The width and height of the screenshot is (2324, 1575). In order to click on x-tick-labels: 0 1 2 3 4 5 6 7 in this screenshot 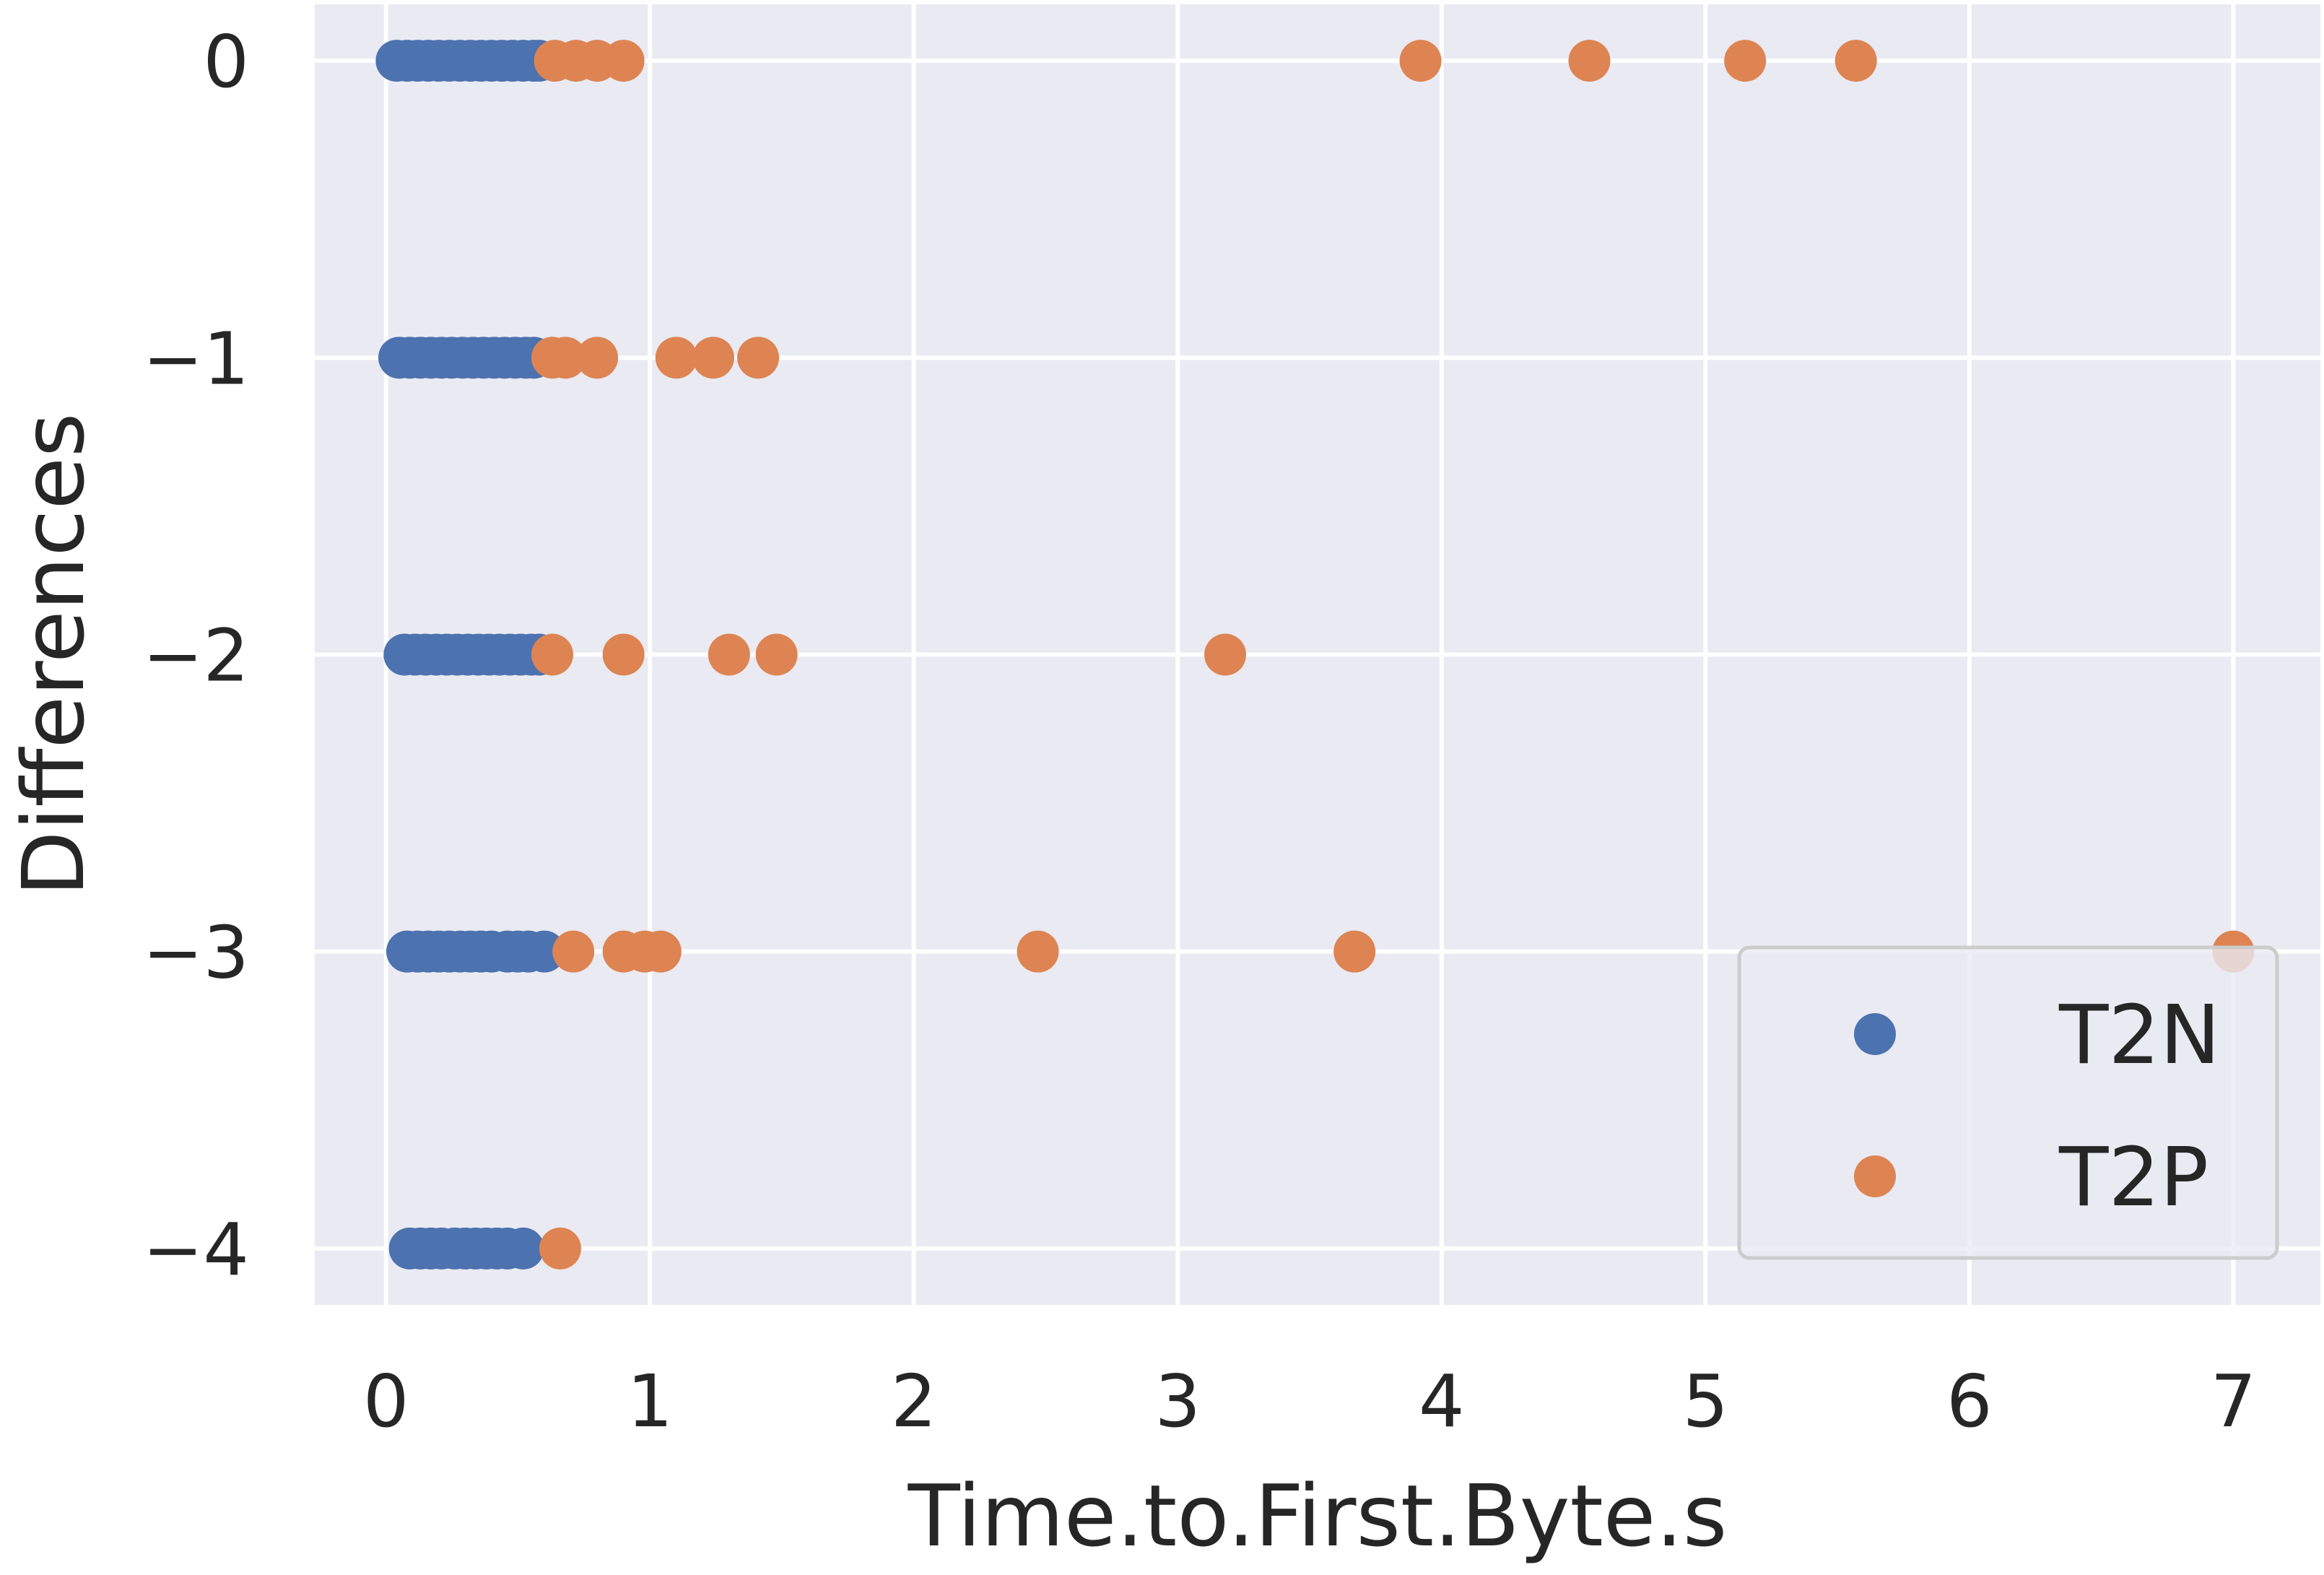, I will do `click(1309, 1402)`.